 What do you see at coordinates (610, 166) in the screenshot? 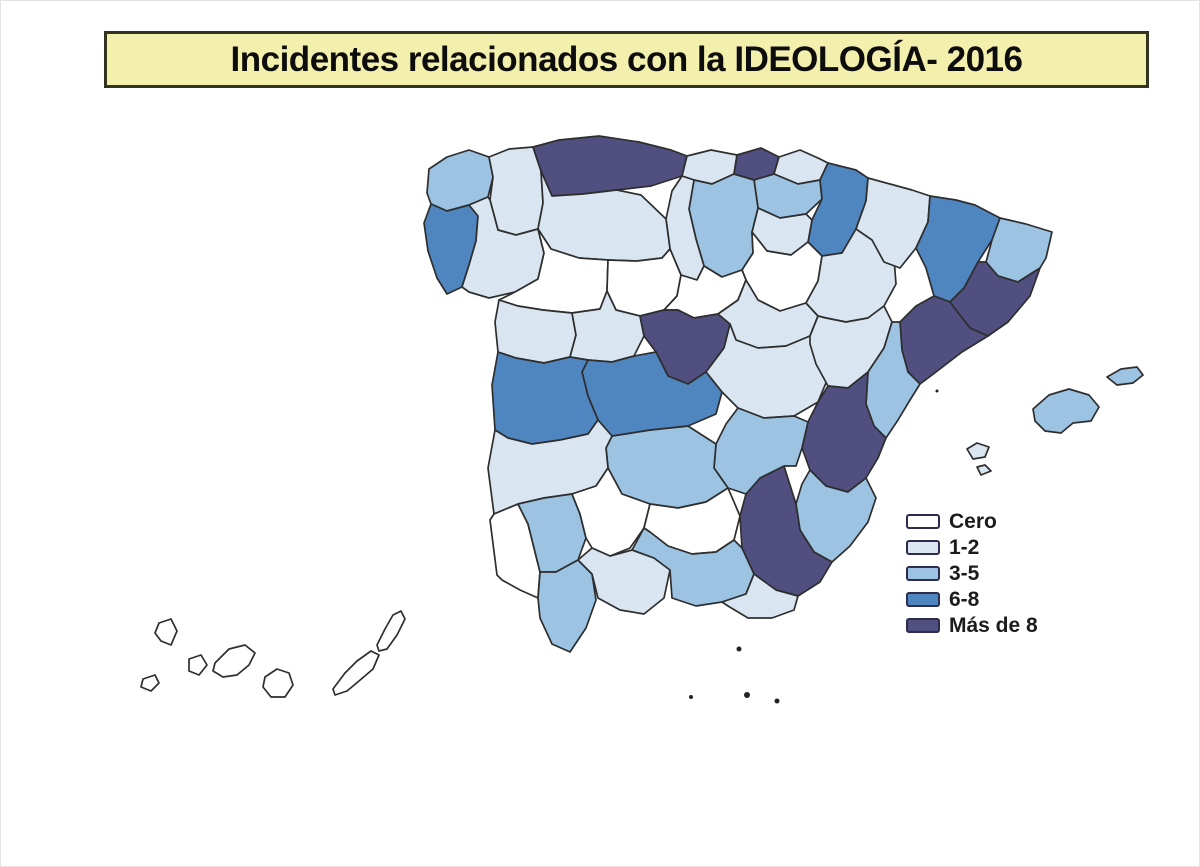
I see `province-asturias` at bounding box center [610, 166].